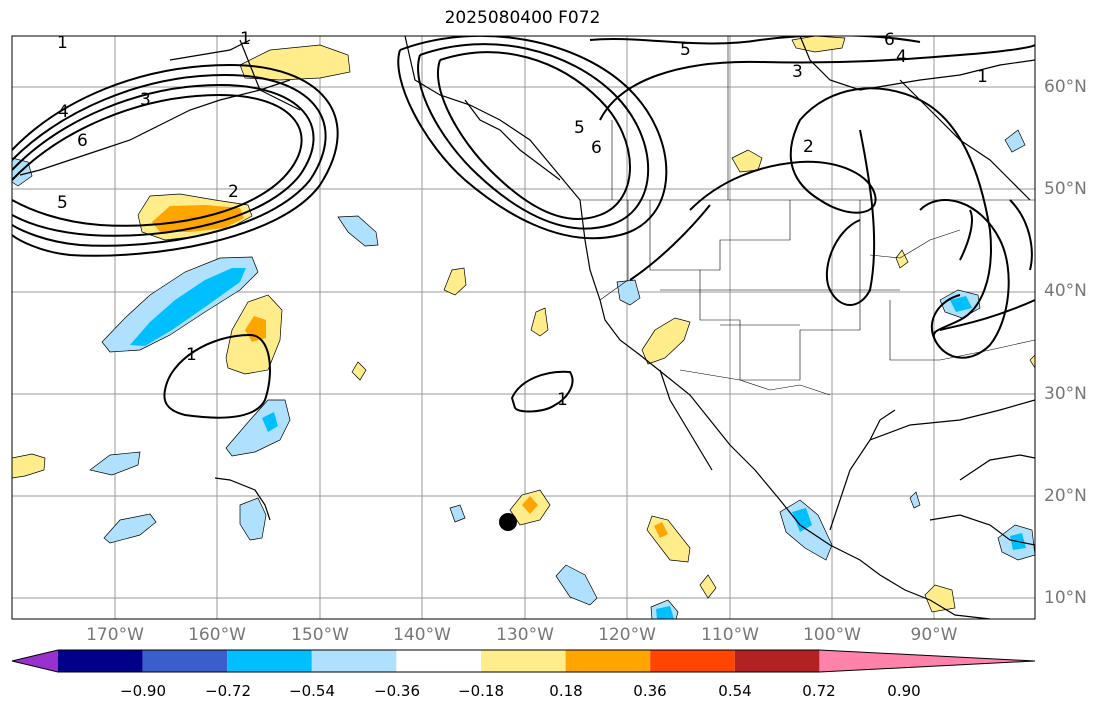 The image size is (1105, 712). Describe the element at coordinates (320, 635) in the screenshot. I see `lon-label-150w: 150°W` at that location.